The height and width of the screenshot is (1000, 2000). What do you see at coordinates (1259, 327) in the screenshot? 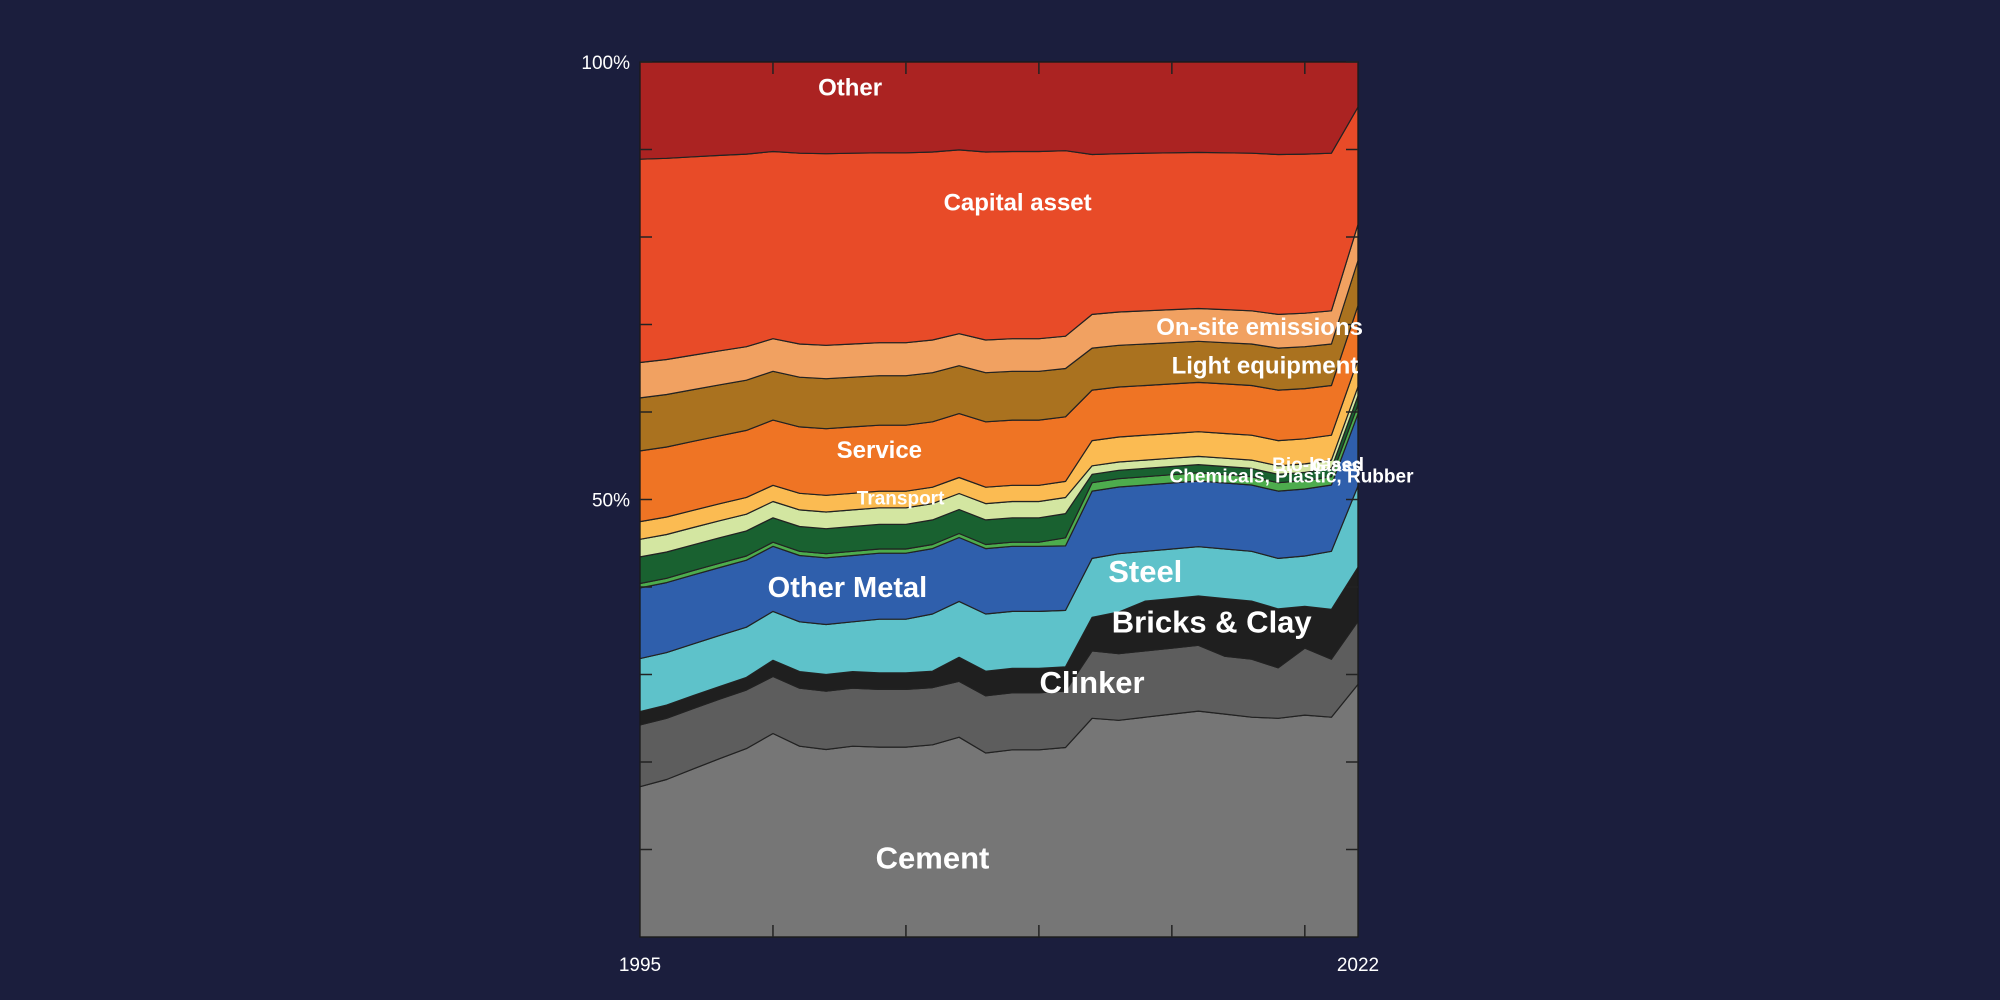
I see `area-label-on-site-emissions: On-site emissions` at bounding box center [1259, 327].